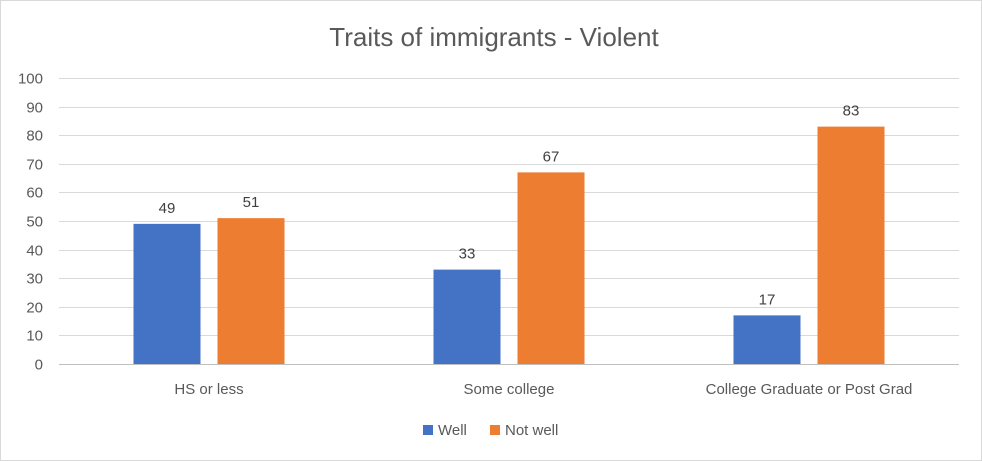 This screenshot has height=461, width=982. Describe the element at coordinates (34, 108) in the screenshot. I see `y-tick-label: 90` at that location.